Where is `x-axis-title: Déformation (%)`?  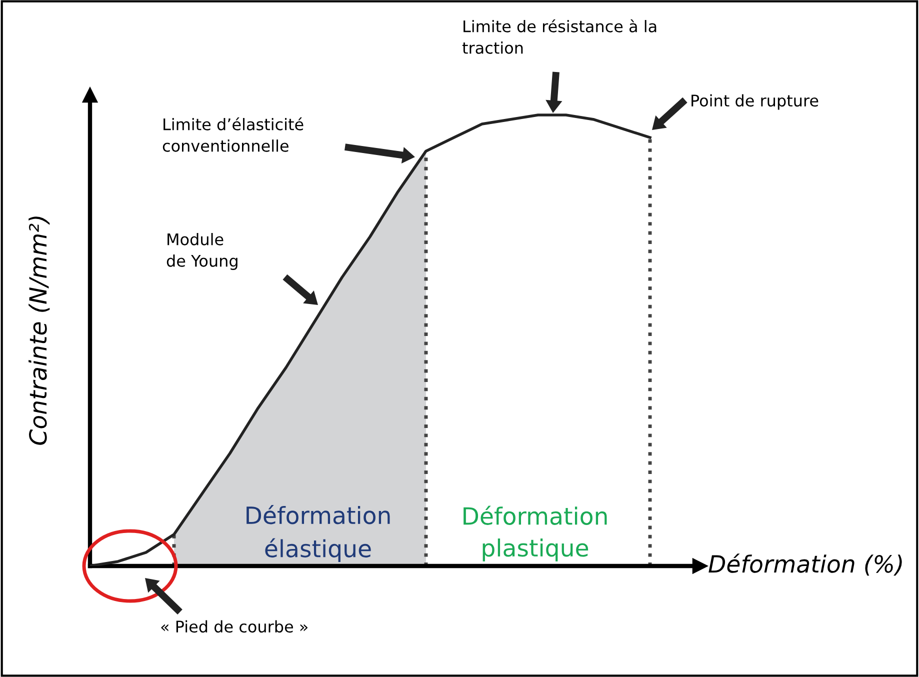 x-axis-title: Déformation (%) is located at coordinates (805, 565).